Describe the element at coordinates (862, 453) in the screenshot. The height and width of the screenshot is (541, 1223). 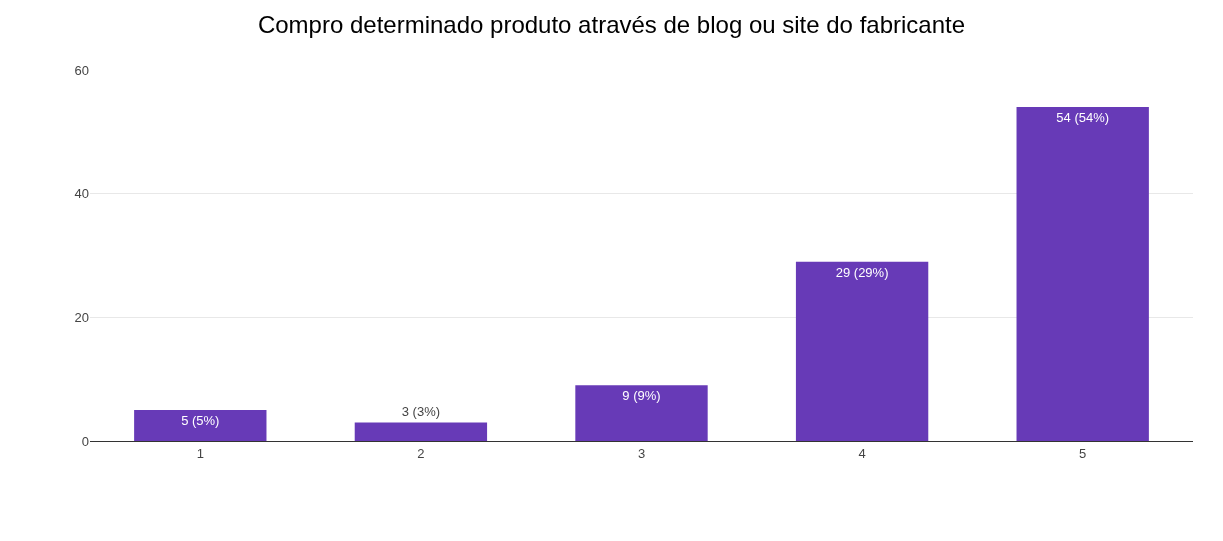
I see `x-tick-label: 4` at that location.